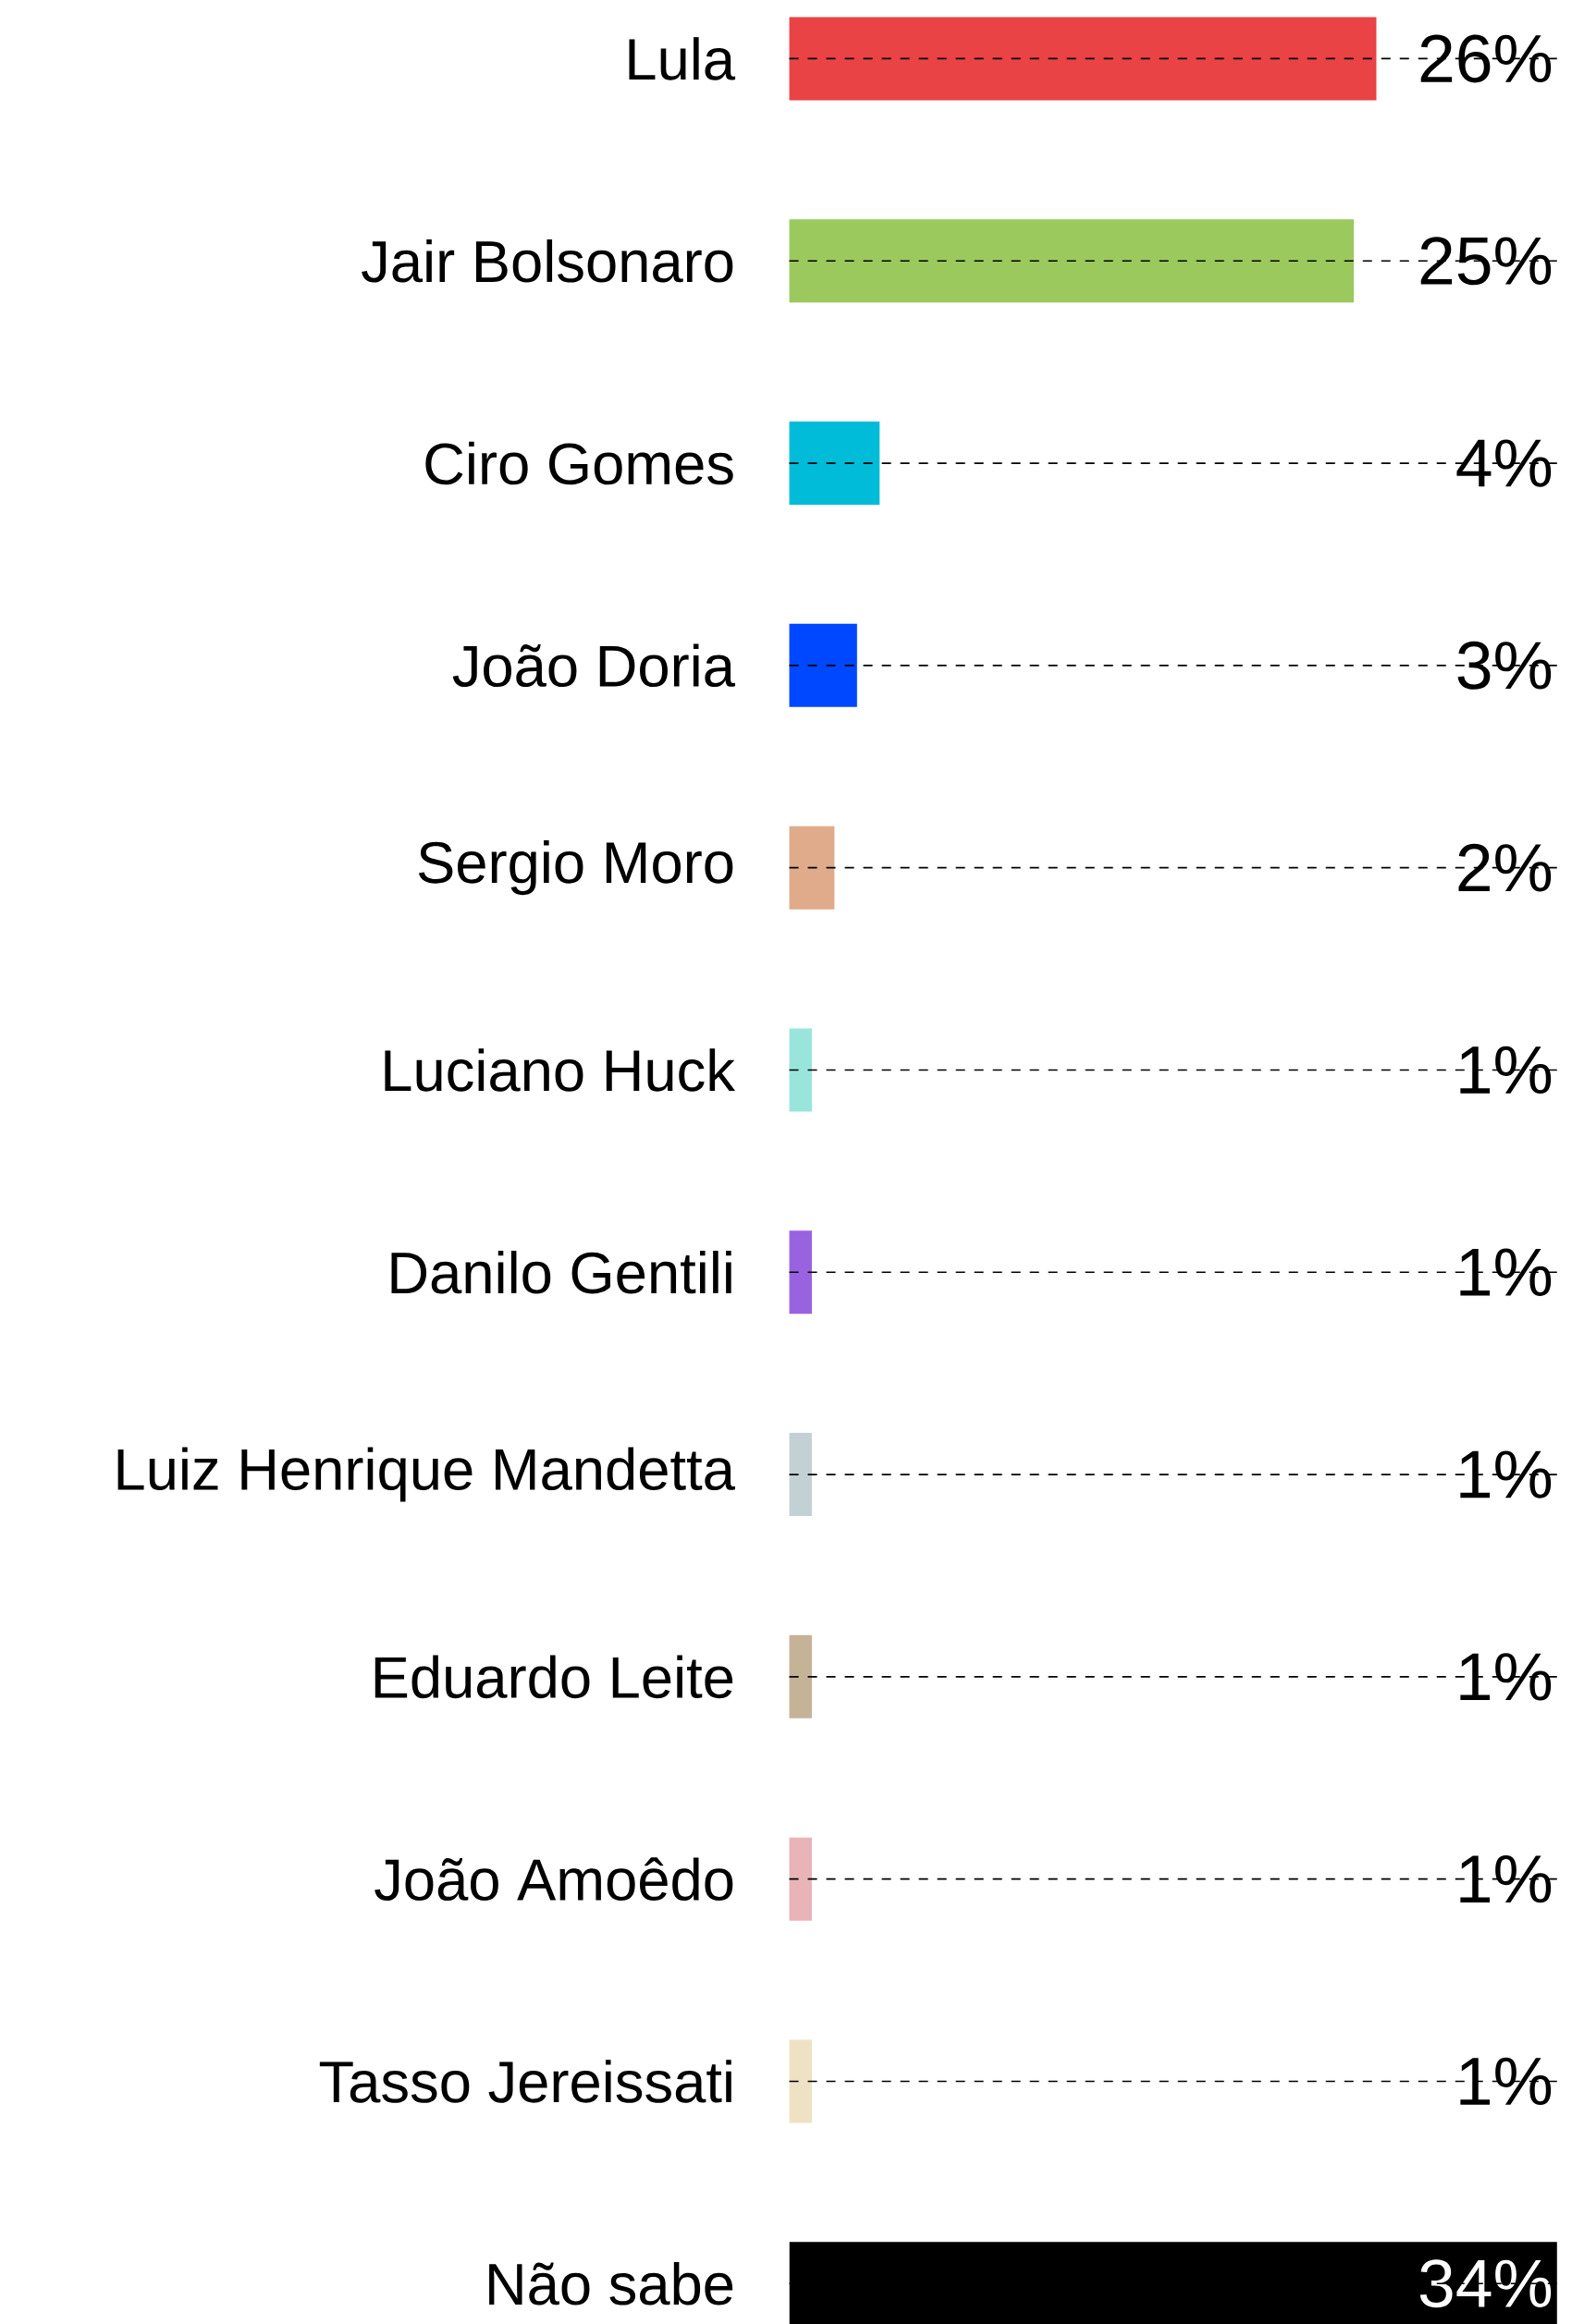 Image resolution: width=1572 pixels, height=2324 pixels. I want to click on data-label: 4%, so click(1503, 463).